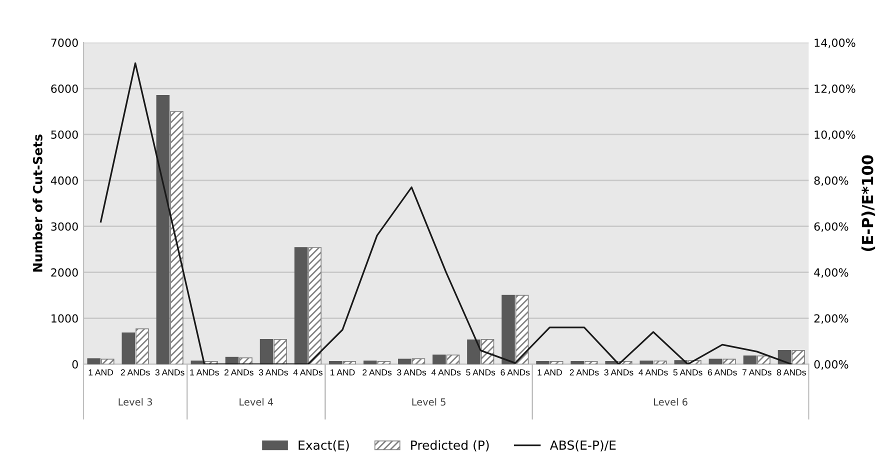  I want to click on text: Level 3, so click(135, 402).